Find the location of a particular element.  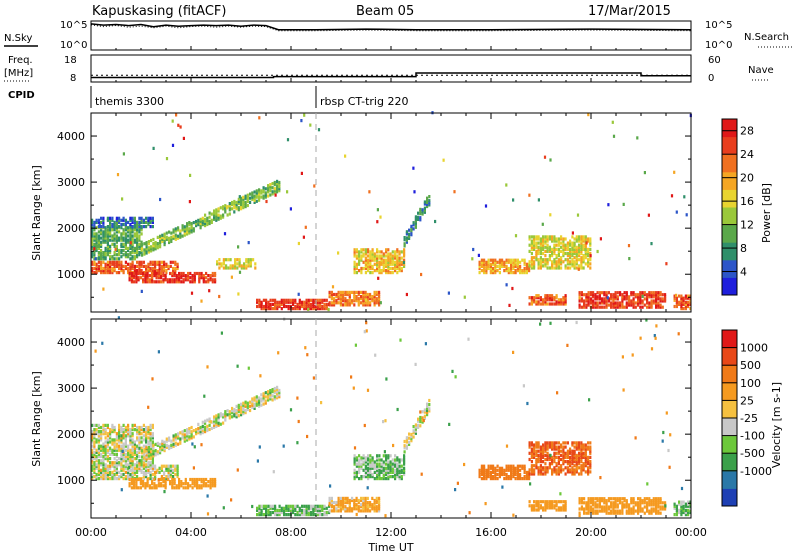

colorbar-swatch is located at coordinates (729, 497).